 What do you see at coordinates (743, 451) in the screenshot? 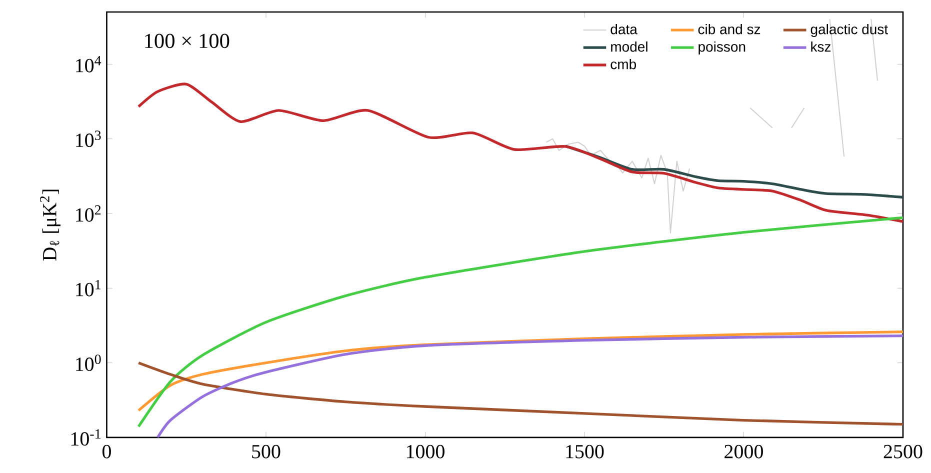
I see `x-tick-label: 2000` at bounding box center [743, 451].